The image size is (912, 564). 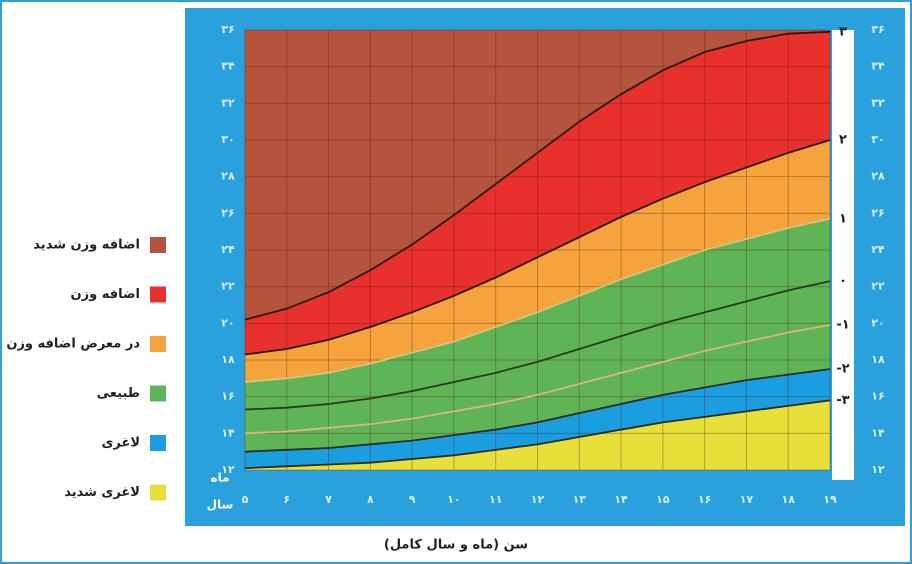 What do you see at coordinates (877, 322) in the screenshot?
I see `y2-tick-label: ۲۰` at bounding box center [877, 322].